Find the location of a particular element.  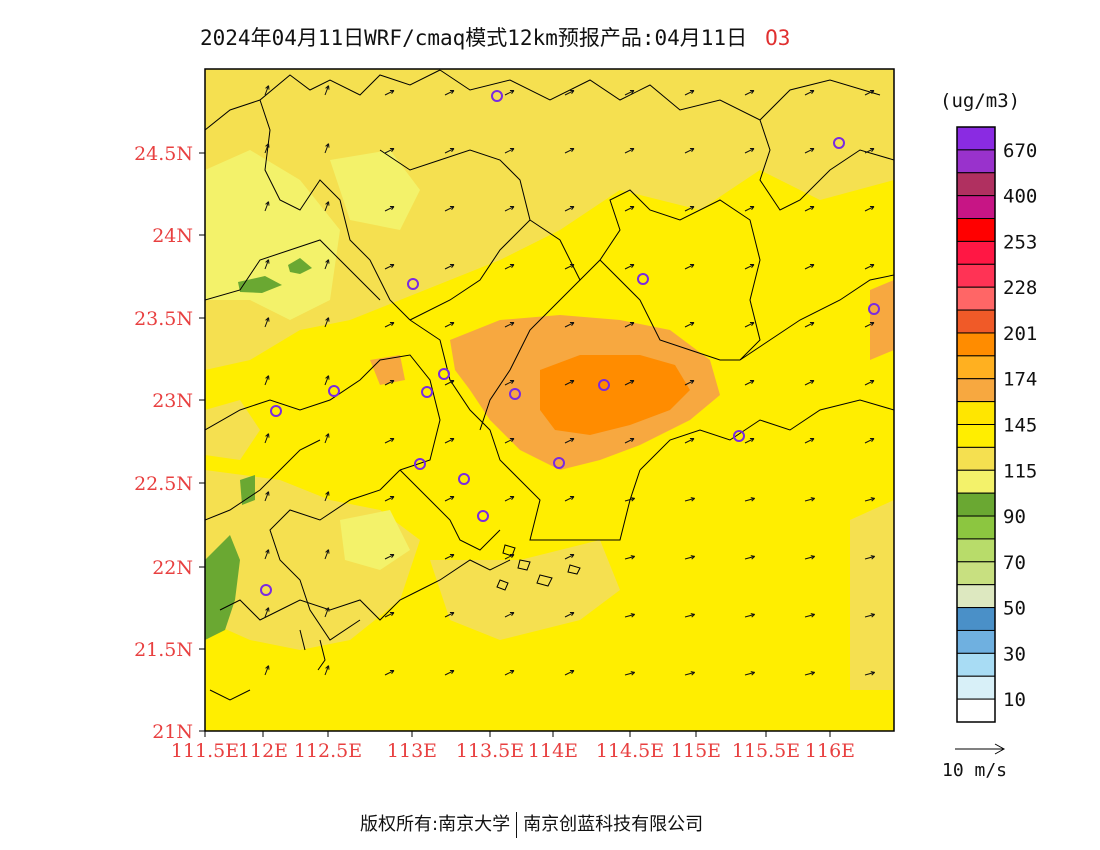

lat-label: 23.5N is located at coordinates (163, 319).